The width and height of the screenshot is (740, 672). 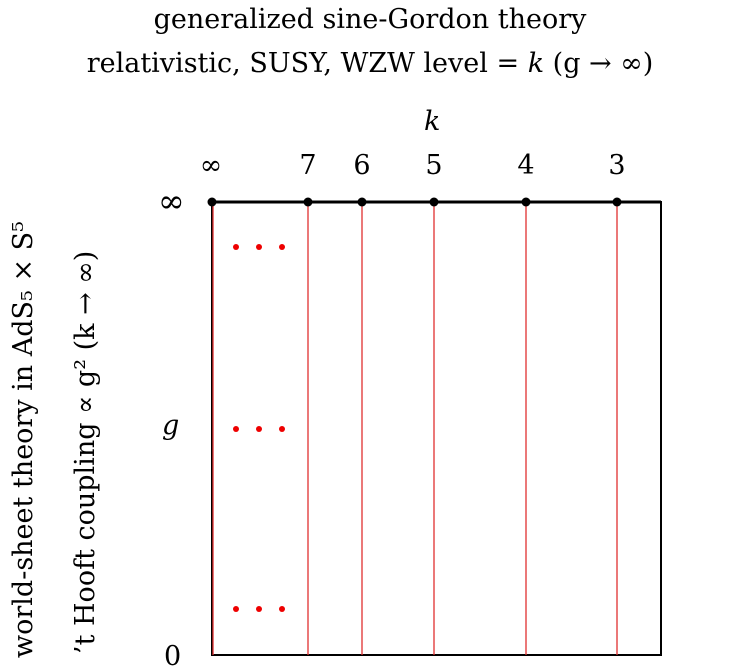 I want to click on diagram-title-line1: generalized sine-Gordon theory, so click(x=370, y=19).